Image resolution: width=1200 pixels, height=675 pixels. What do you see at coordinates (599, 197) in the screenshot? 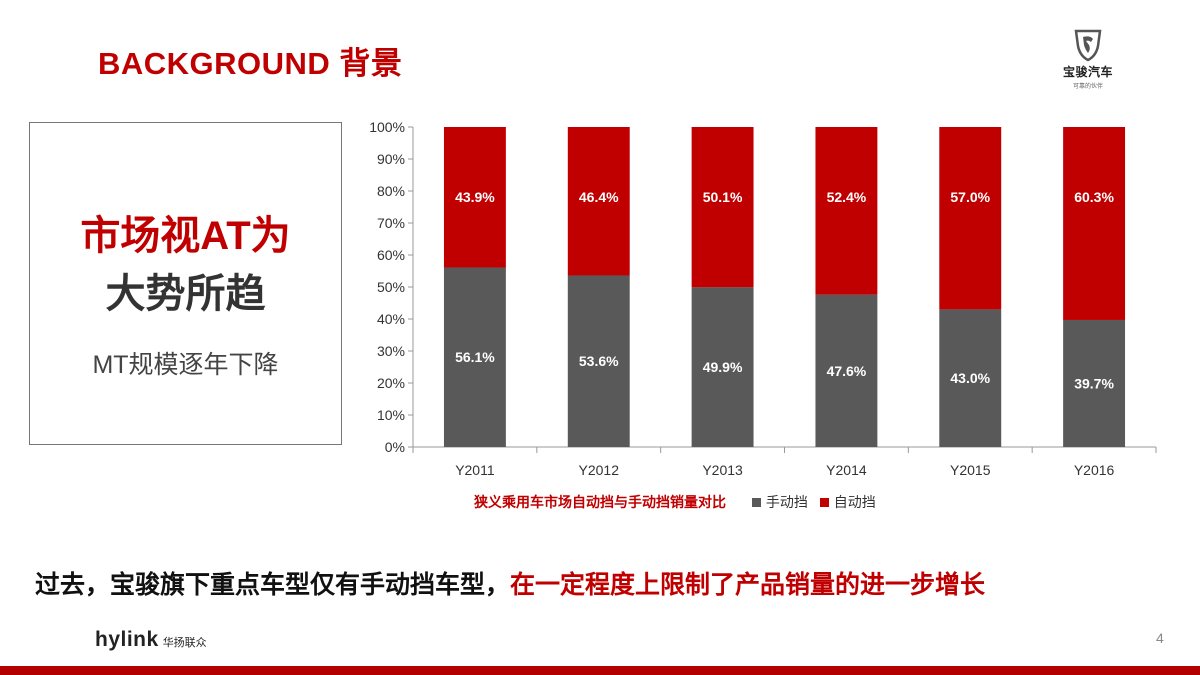
I see `data-label: 46.4%` at bounding box center [599, 197].